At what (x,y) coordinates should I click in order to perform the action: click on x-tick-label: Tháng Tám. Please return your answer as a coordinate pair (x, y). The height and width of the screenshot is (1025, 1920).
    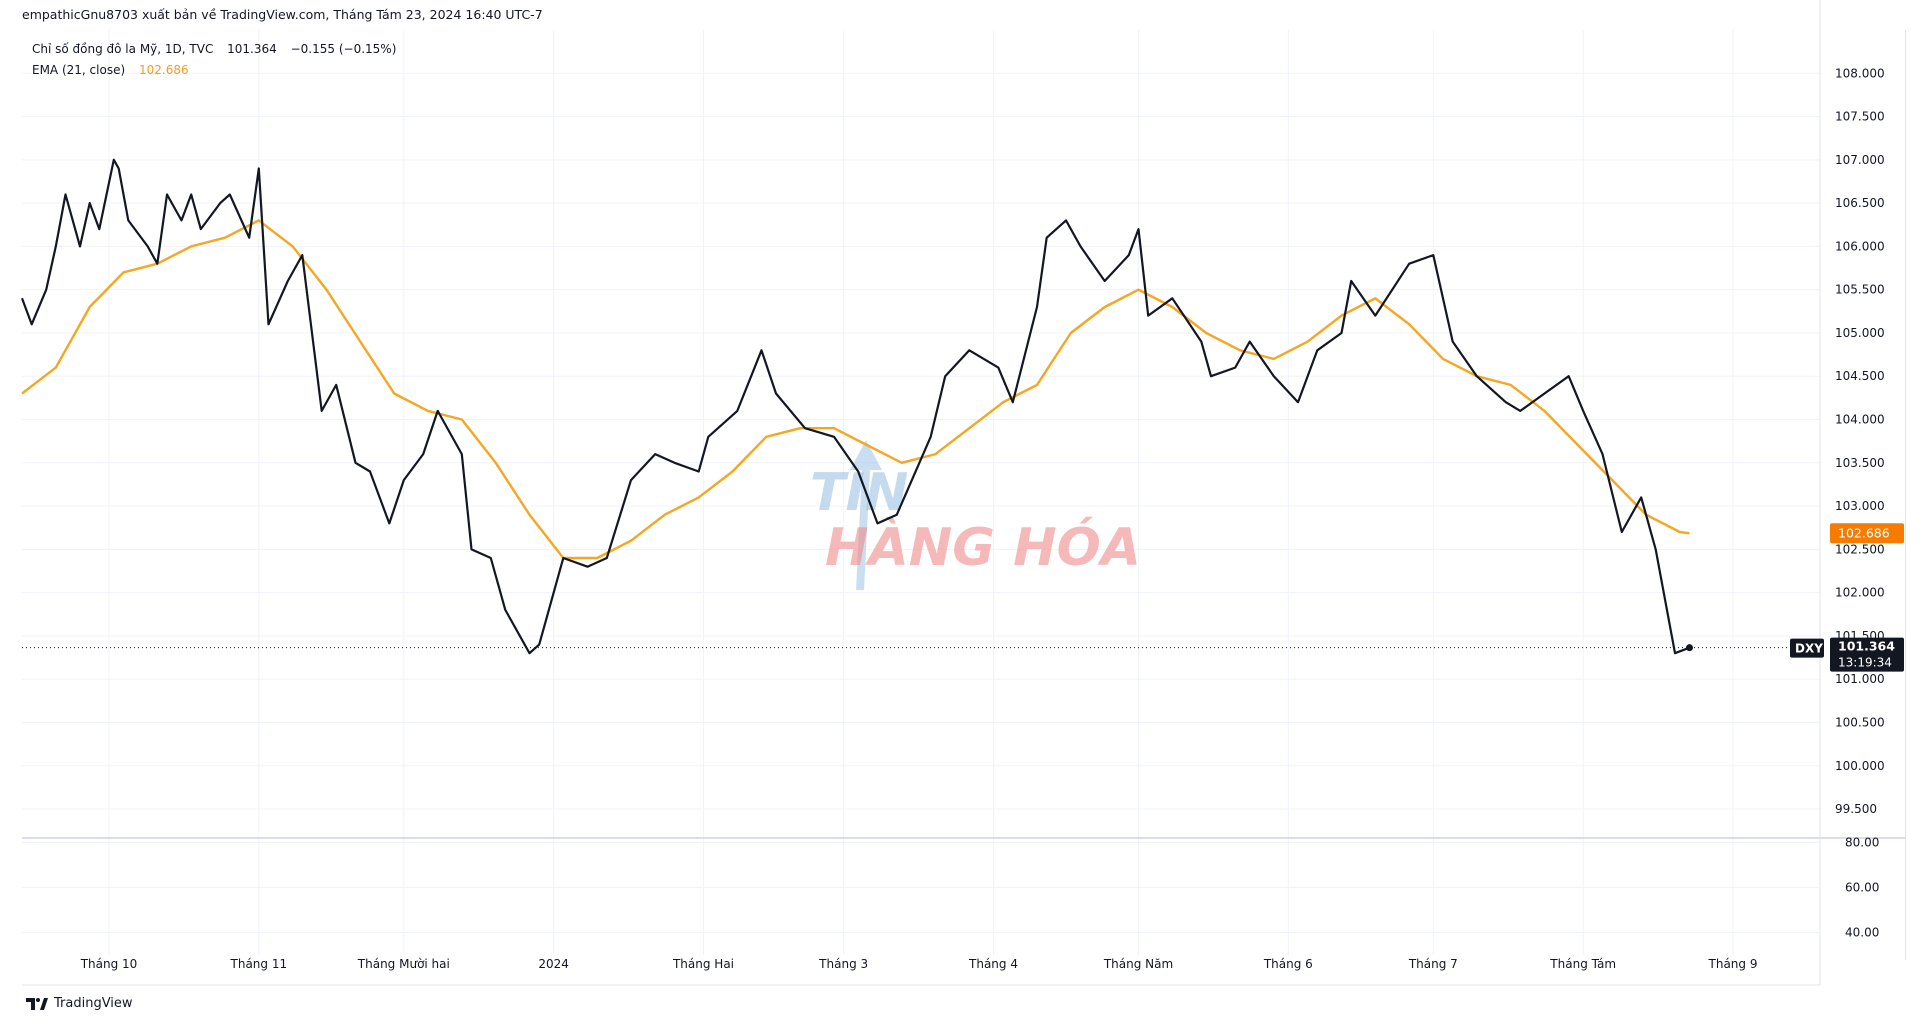
    Looking at the image, I should click on (1582, 964).